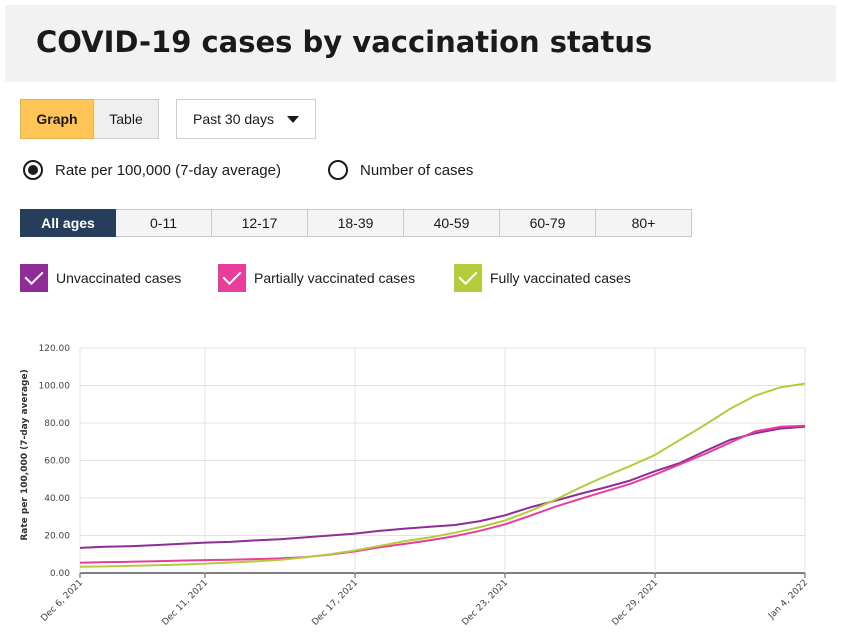 Image resolution: width=842 pixels, height=643 pixels. I want to click on view-toggle: Graph Table, so click(89, 119).